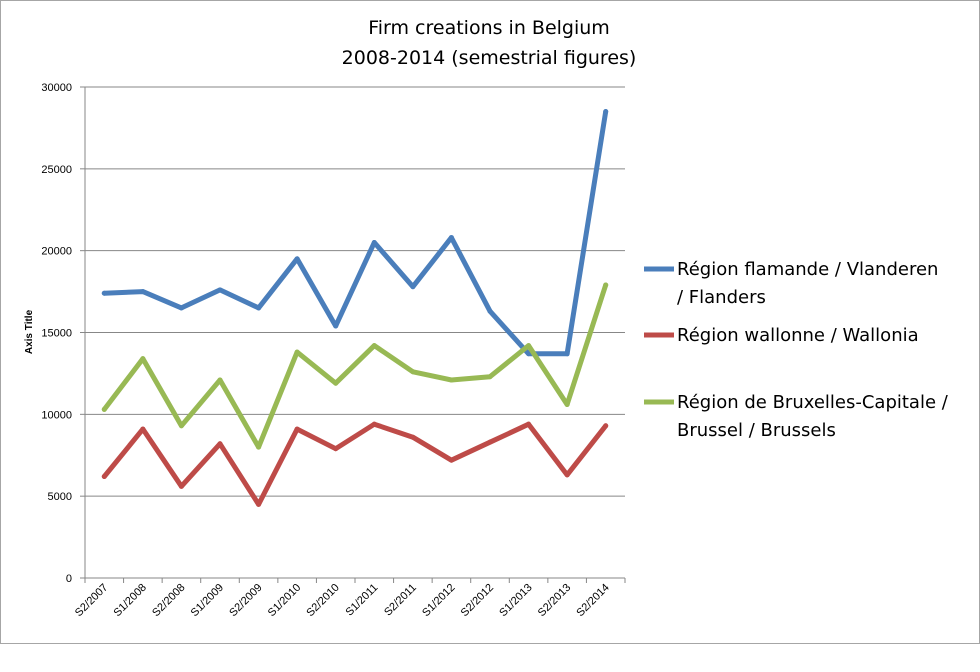 This screenshot has width=980, height=672. Describe the element at coordinates (489, 58) in the screenshot. I see `chart-title-line-2: 2008-2014 (semestrial figures)` at that location.